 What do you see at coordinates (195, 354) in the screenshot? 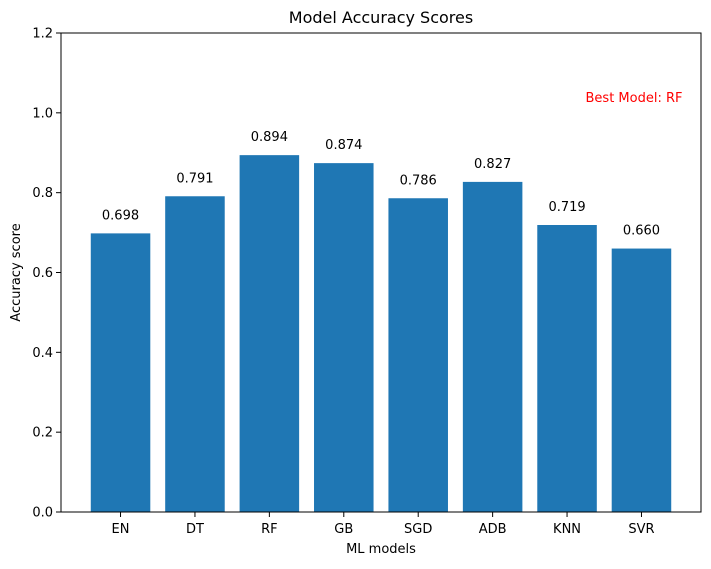
I see `bar-dt` at bounding box center [195, 354].